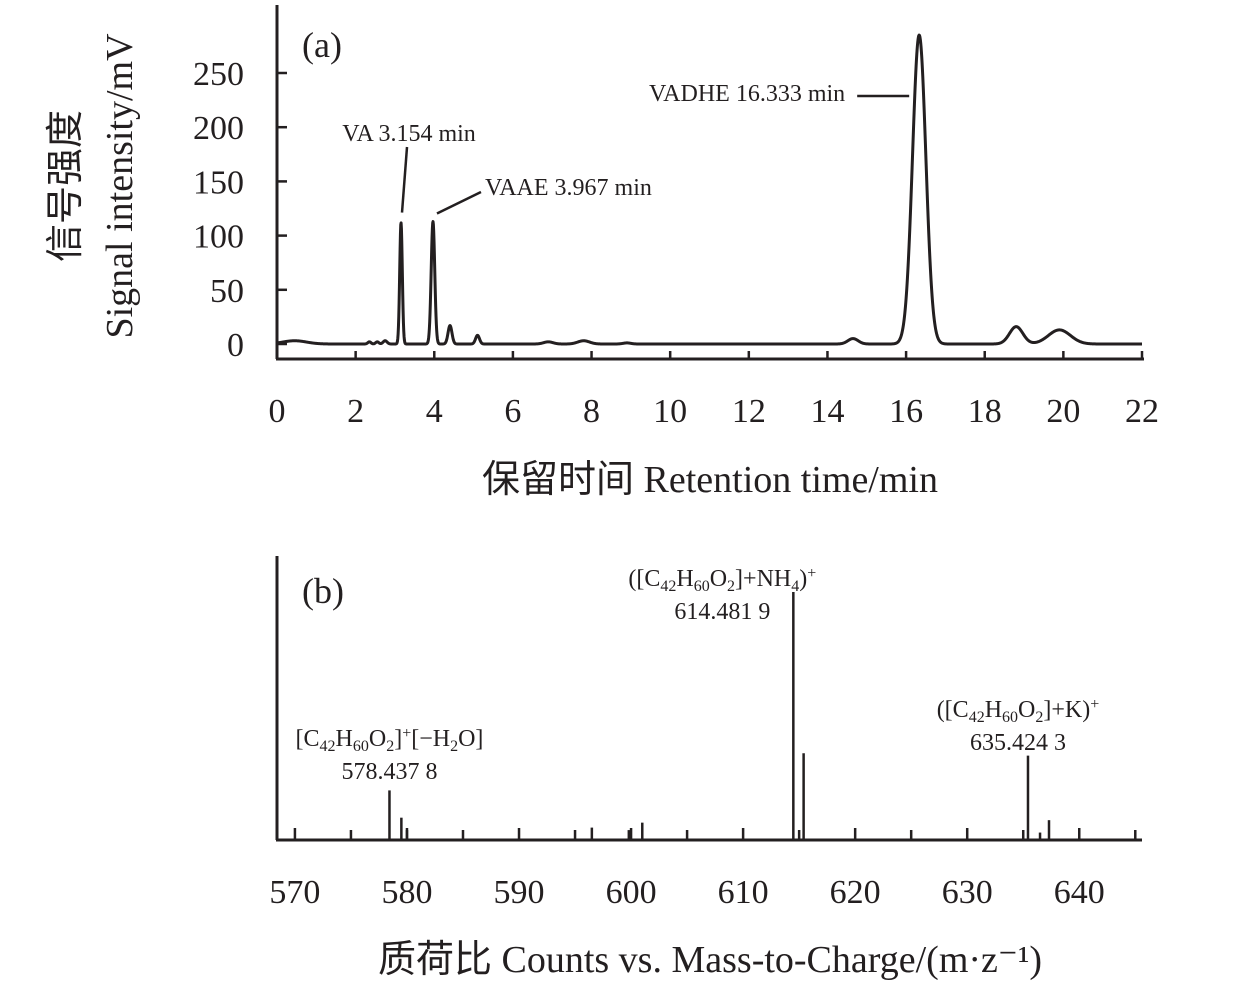 Image resolution: width=1260 pixels, height=989 pixels. What do you see at coordinates (719, 716) in the screenshot?
I see `ms-peaks` at bounding box center [719, 716].